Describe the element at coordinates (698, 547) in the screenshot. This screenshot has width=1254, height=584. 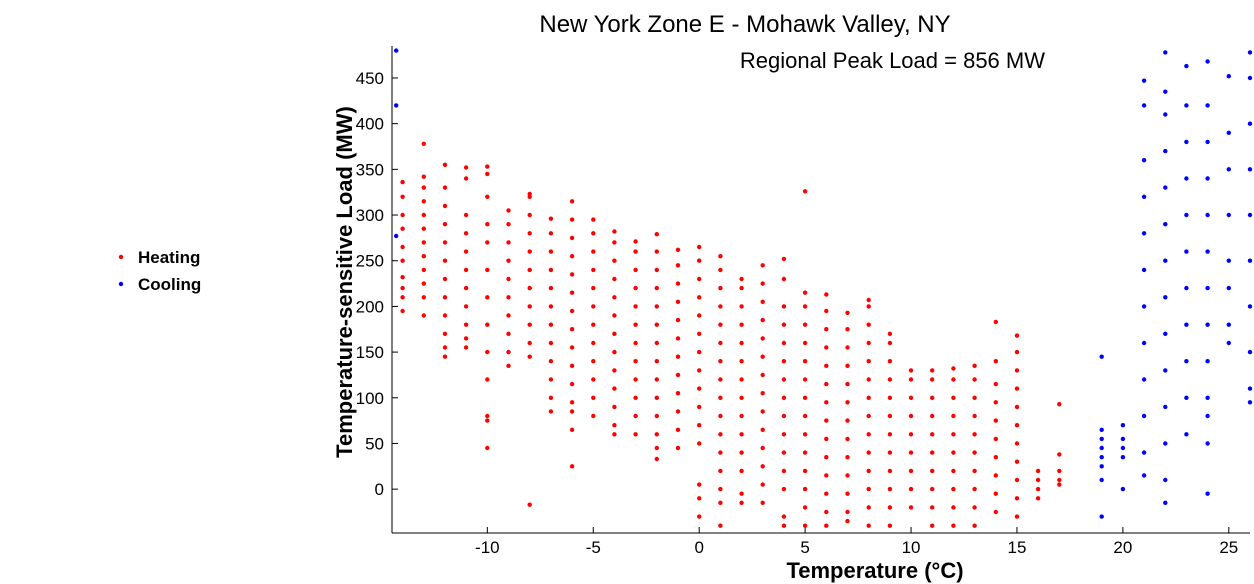
I see `x-tick-label: 0` at that location.